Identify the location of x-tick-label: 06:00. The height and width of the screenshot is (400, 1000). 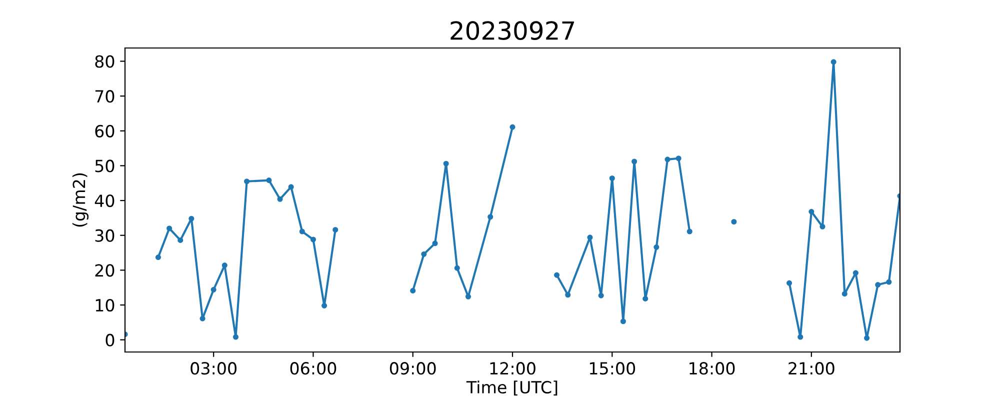
(313, 368).